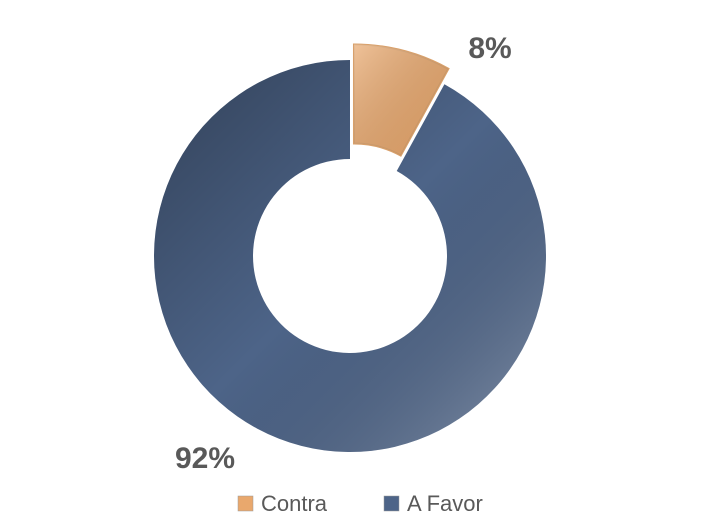  Describe the element at coordinates (445, 503) in the screenshot. I see `legend-label: A Favor` at that location.